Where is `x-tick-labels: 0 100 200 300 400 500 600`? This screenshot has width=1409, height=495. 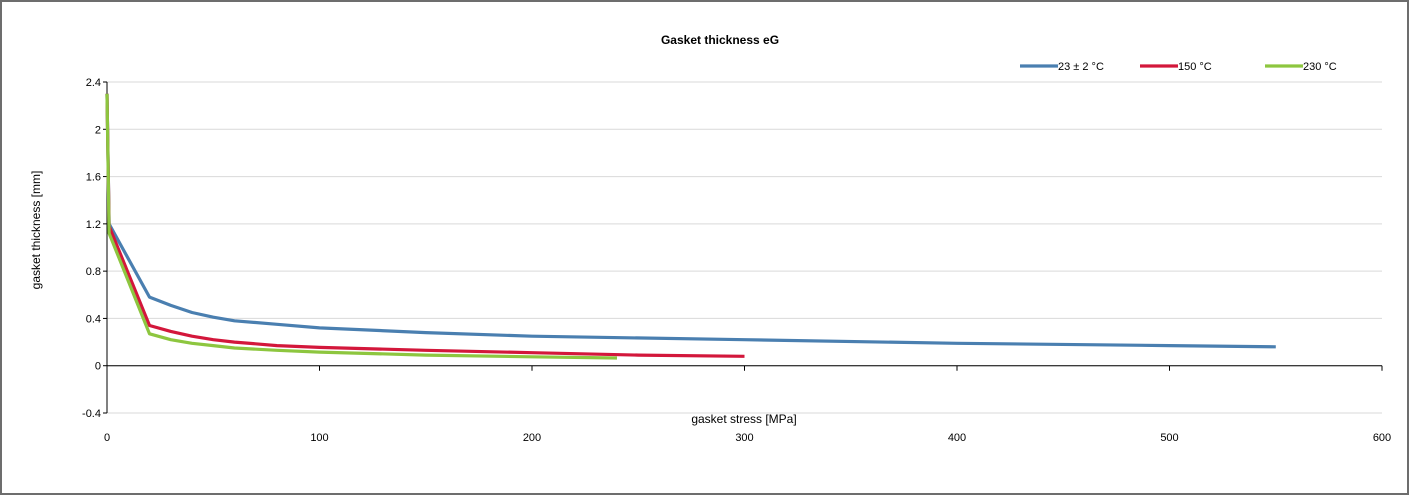 x-tick-labels: 0 100 200 300 400 500 600 is located at coordinates (747, 438).